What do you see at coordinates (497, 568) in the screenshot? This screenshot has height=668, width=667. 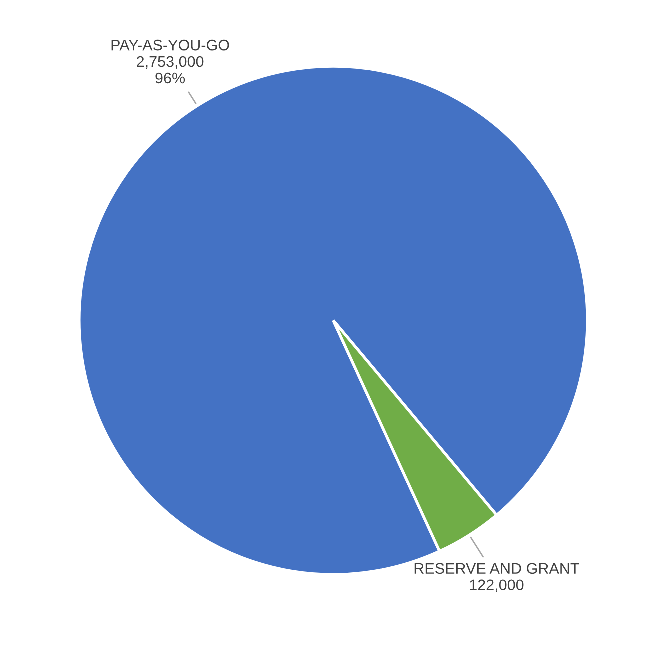 I see `slice-label: RESERVE AND GRANT` at bounding box center [497, 568].